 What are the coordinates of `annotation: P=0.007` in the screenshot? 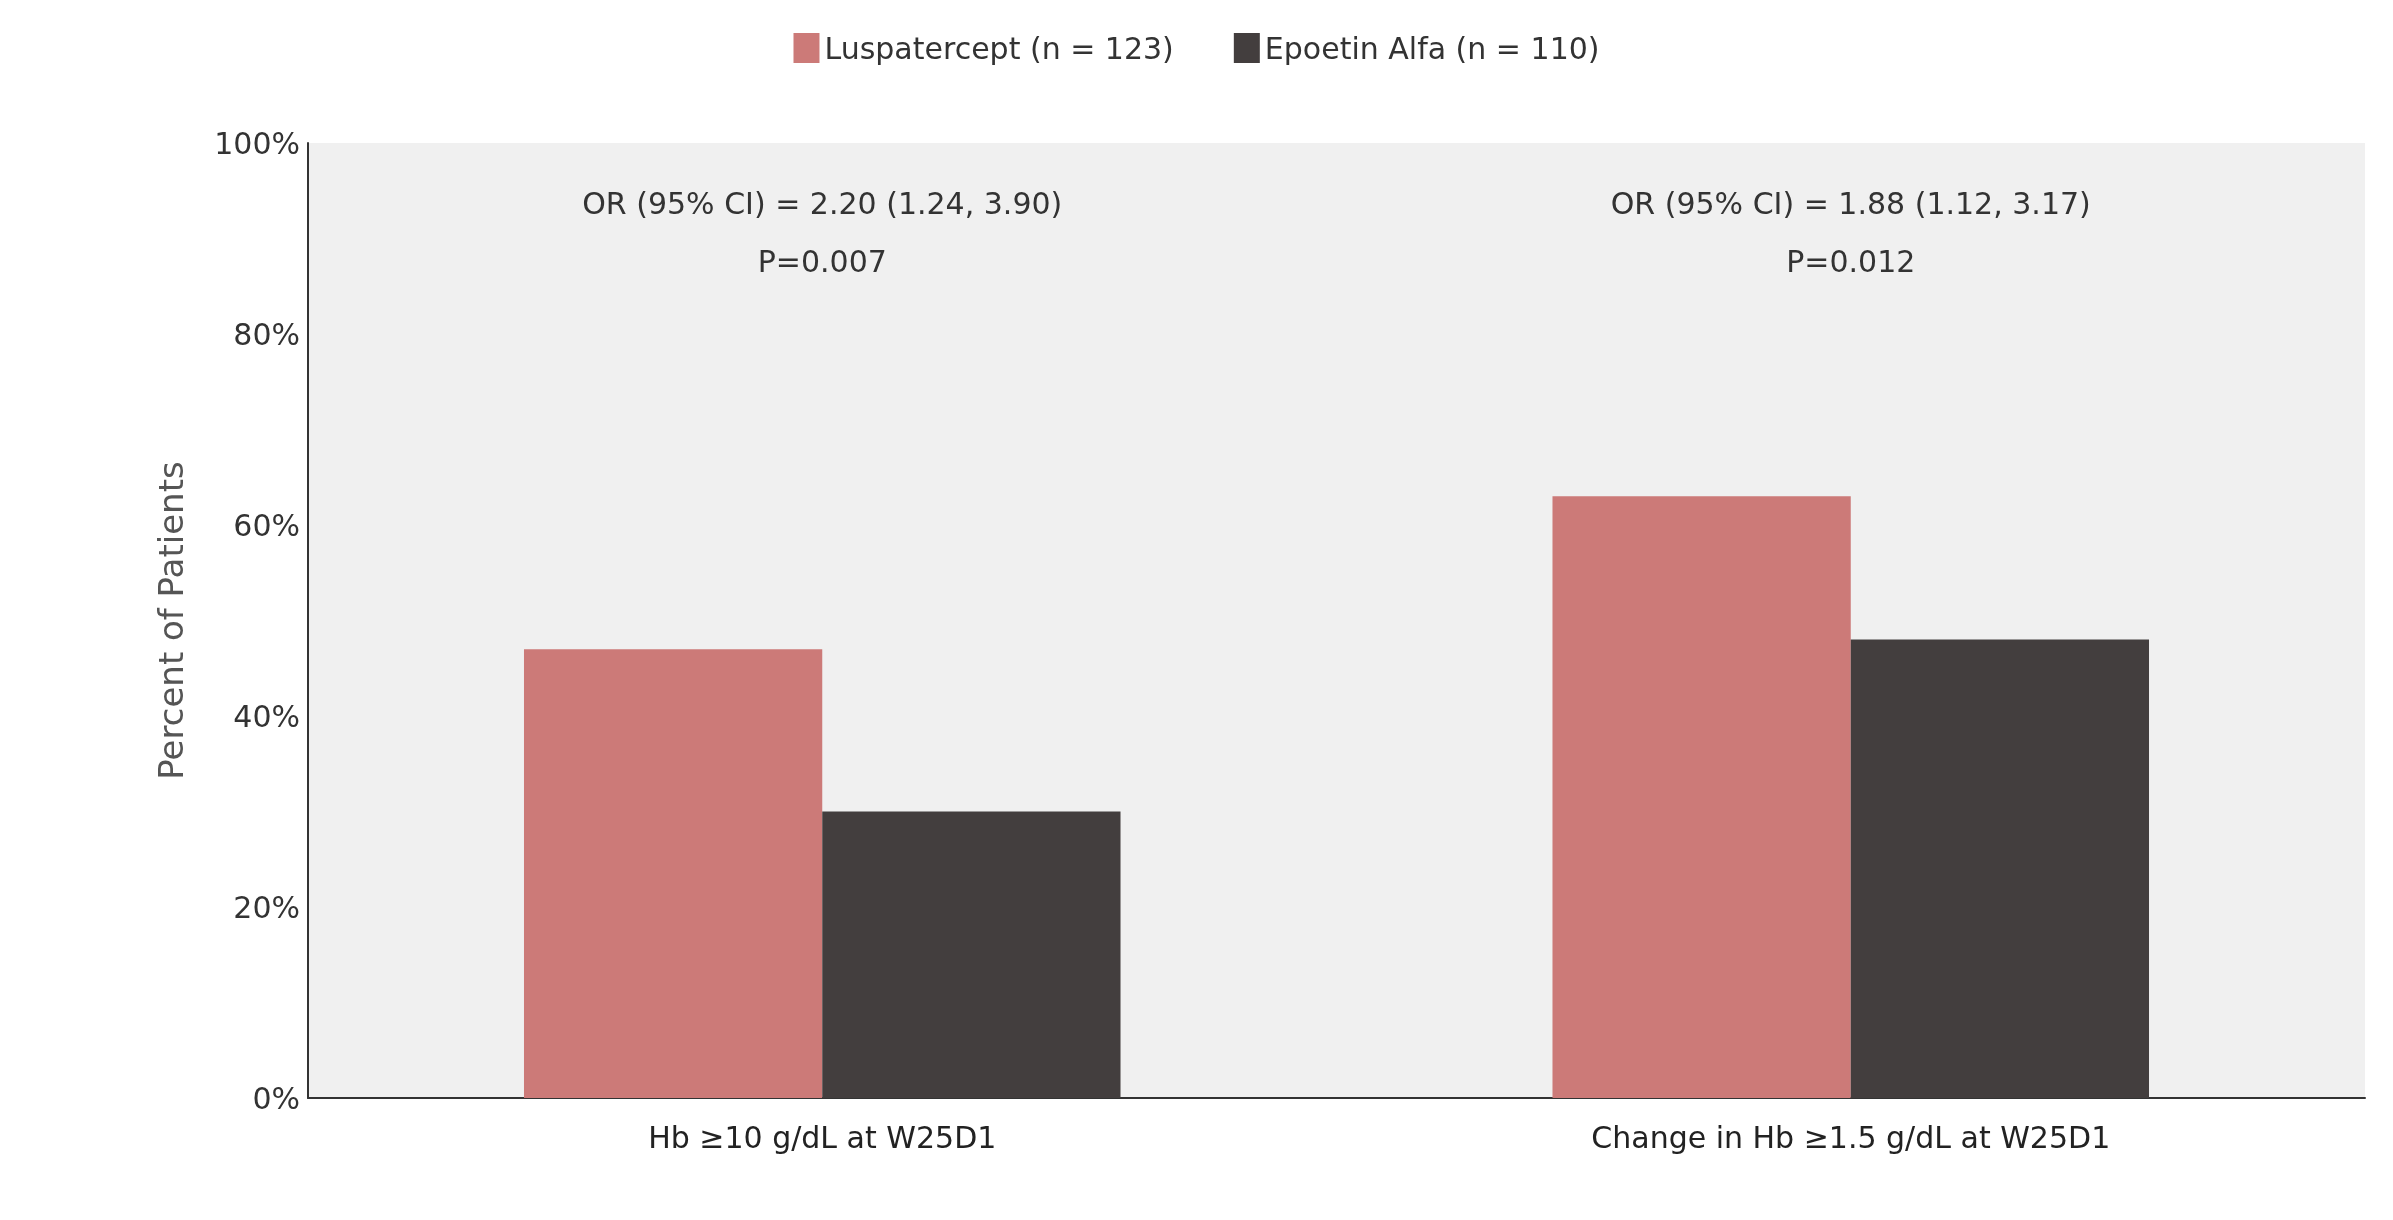 It's located at (822, 261).